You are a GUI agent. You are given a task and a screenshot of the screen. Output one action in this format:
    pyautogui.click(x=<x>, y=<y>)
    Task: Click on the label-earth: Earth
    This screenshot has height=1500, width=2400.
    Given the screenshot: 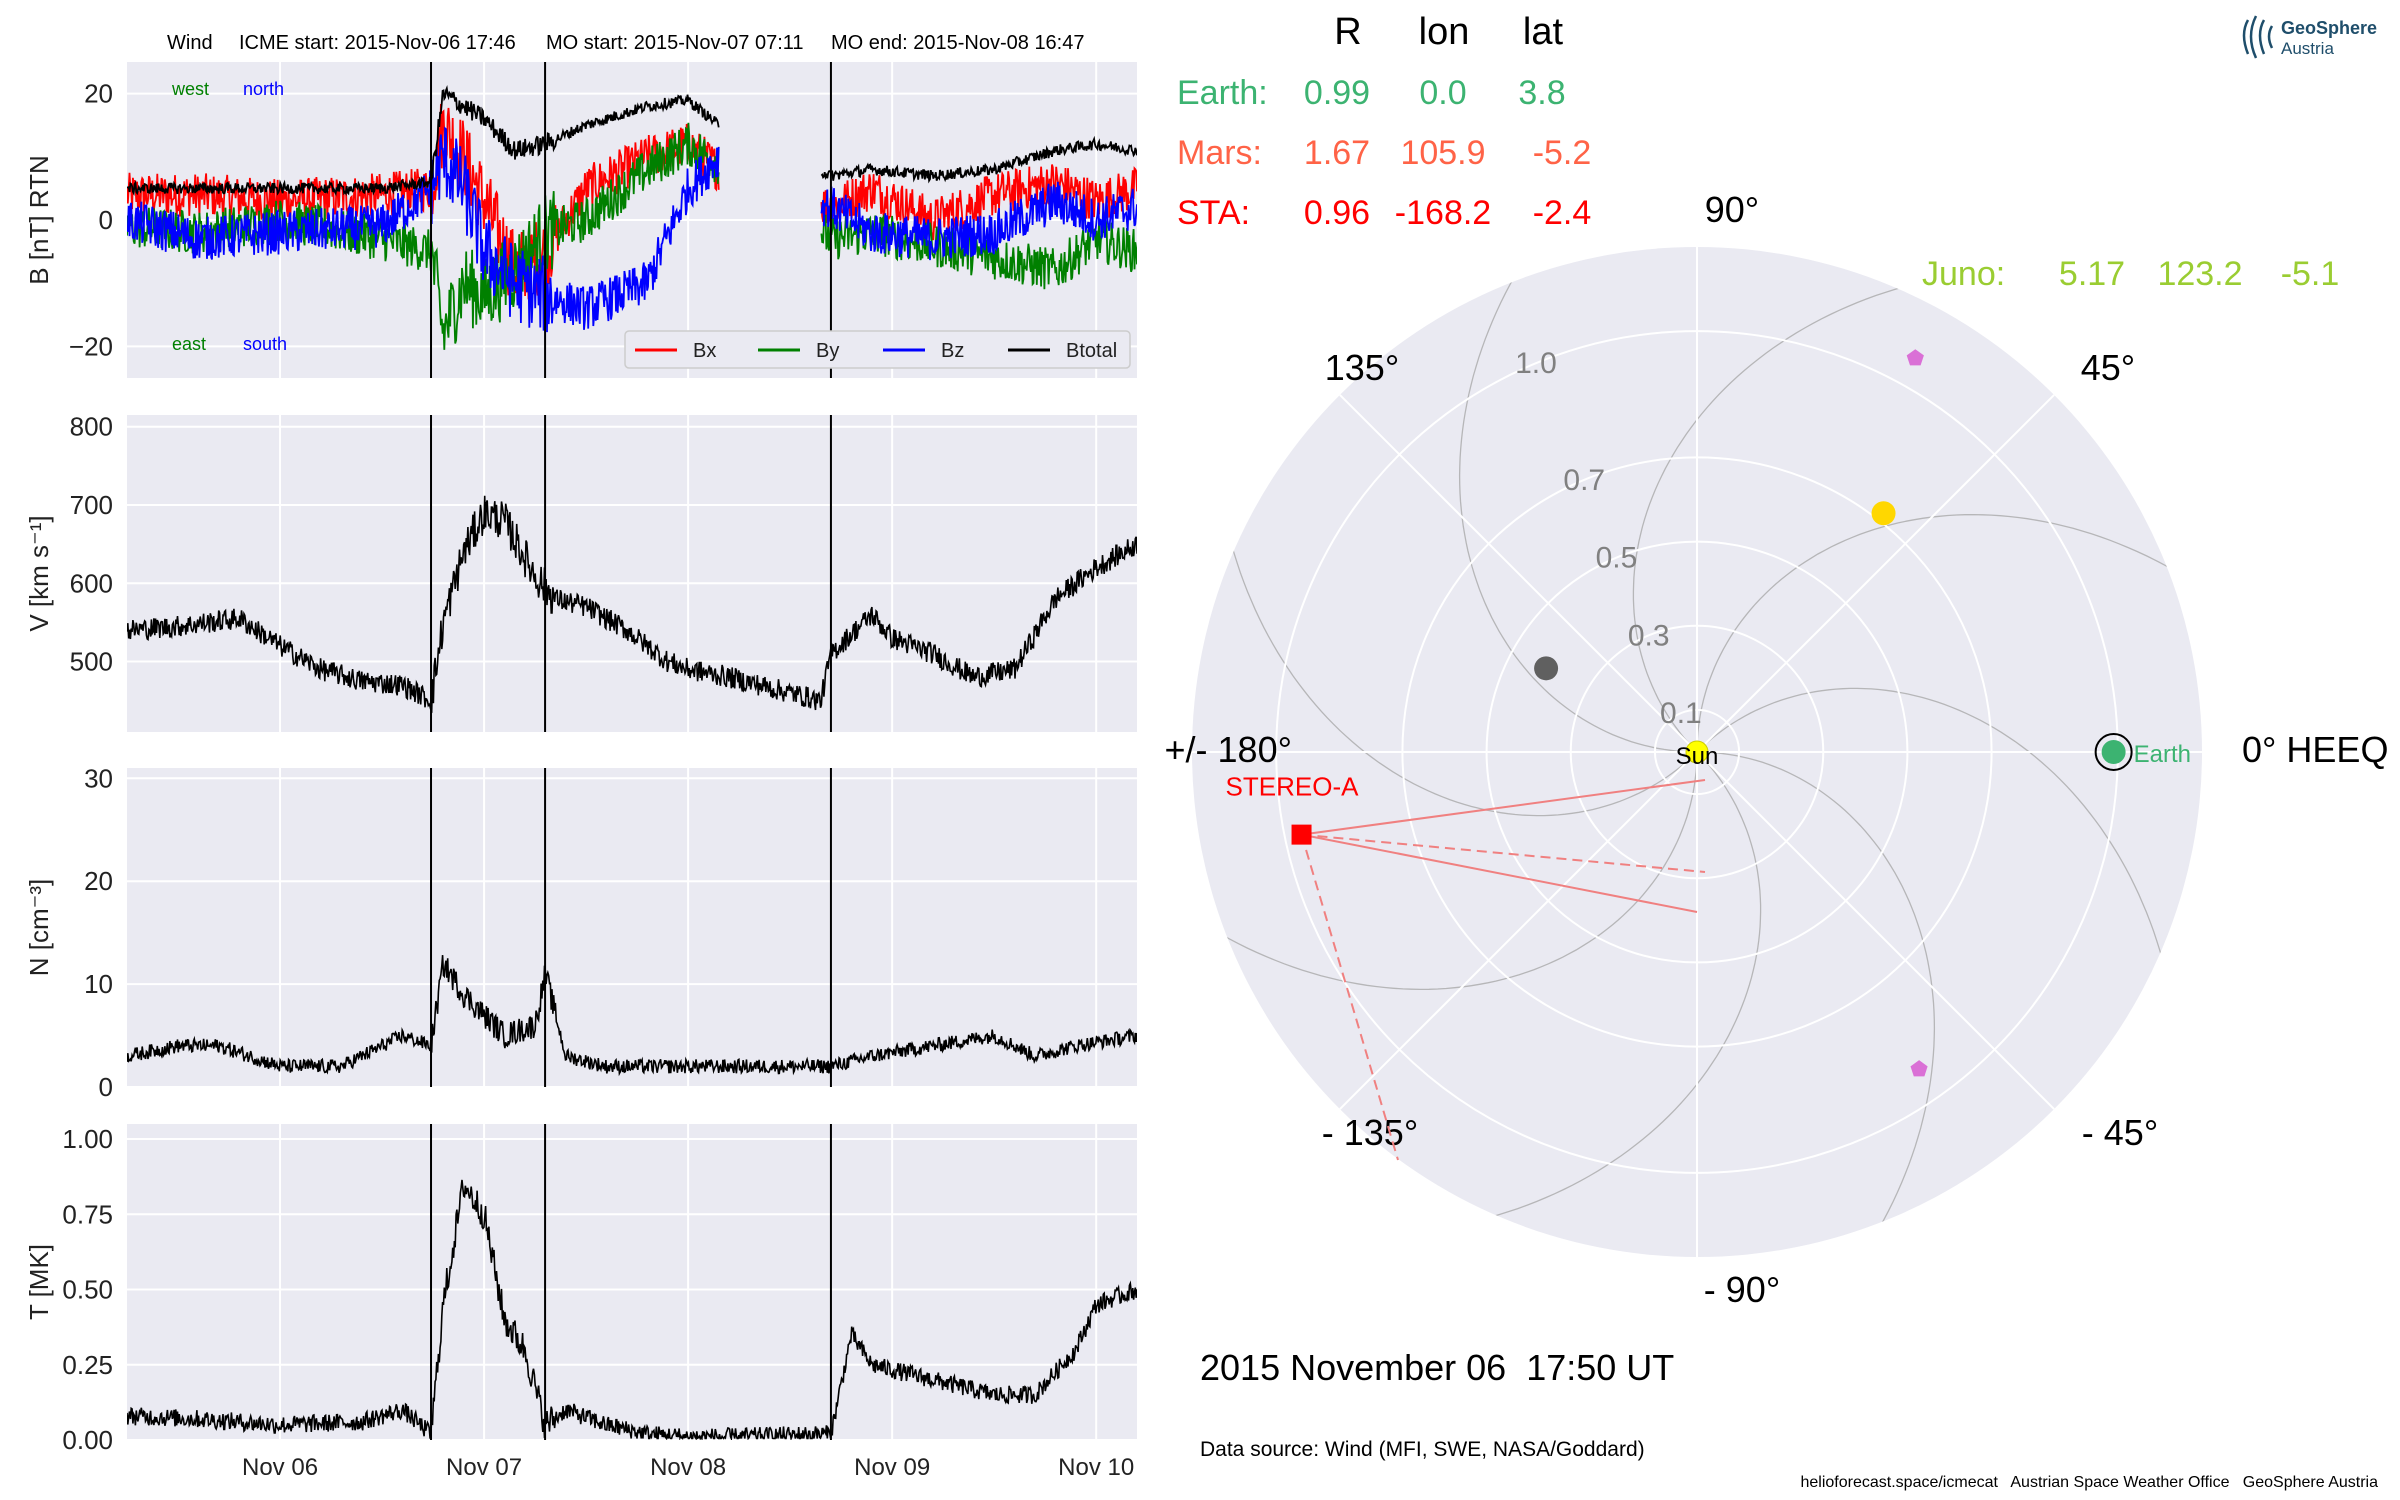 What is the action you would take?
    pyautogui.click(x=2162, y=754)
    